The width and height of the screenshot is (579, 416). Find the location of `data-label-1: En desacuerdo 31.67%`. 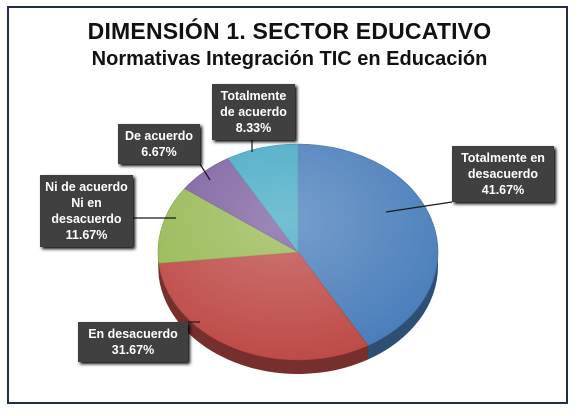

data-label-1: En desacuerdo 31.67% is located at coordinates (133, 342).